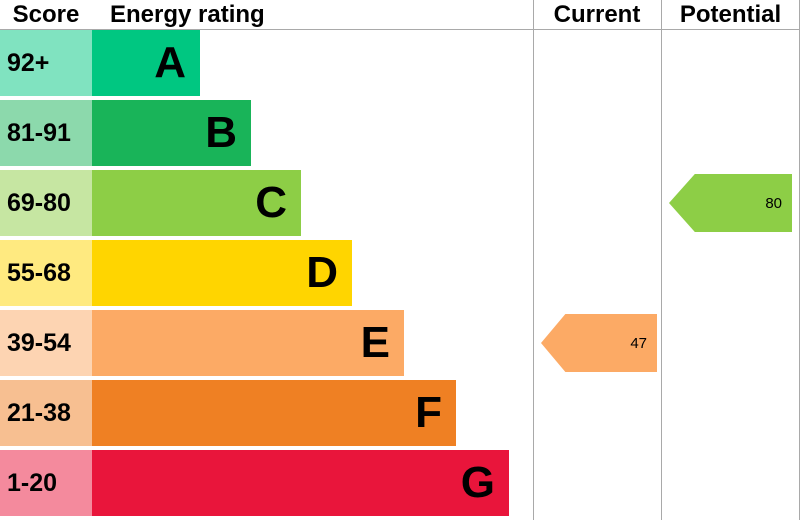  I want to click on energy-rating-column-header: Energy rating, so click(187, 14).